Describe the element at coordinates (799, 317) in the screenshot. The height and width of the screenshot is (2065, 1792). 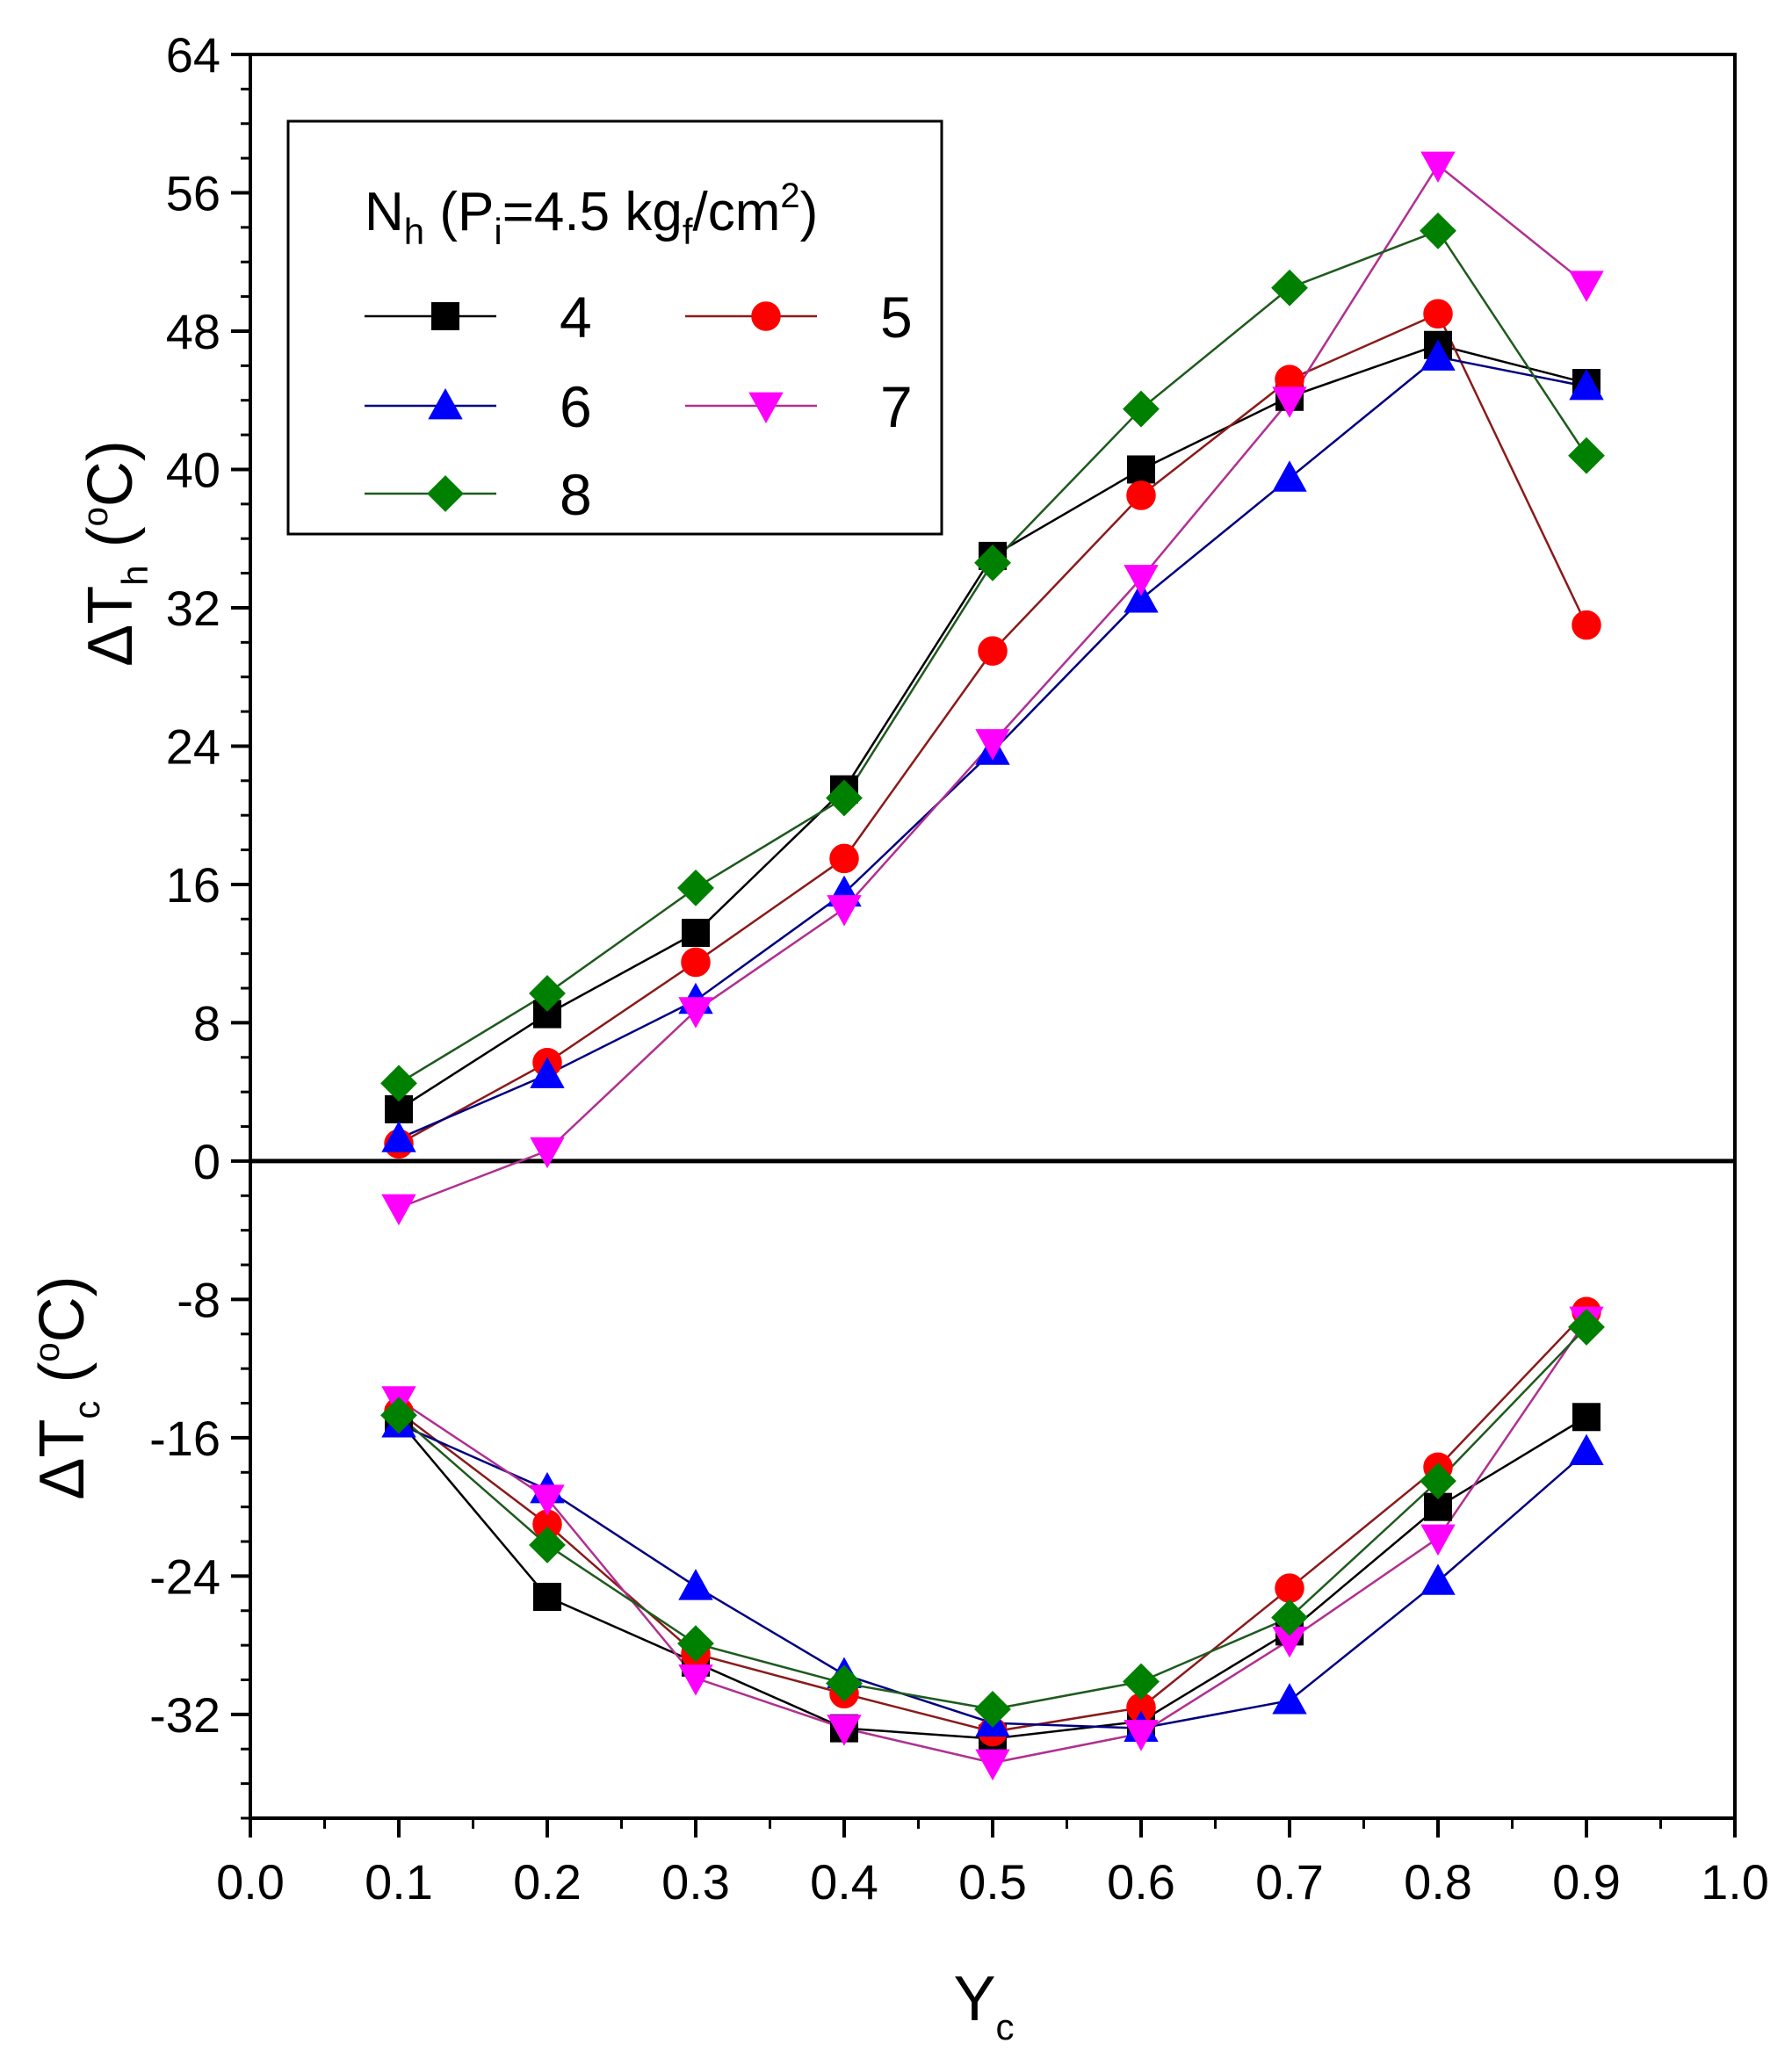
I see `legend-entry-5: 5` at that location.